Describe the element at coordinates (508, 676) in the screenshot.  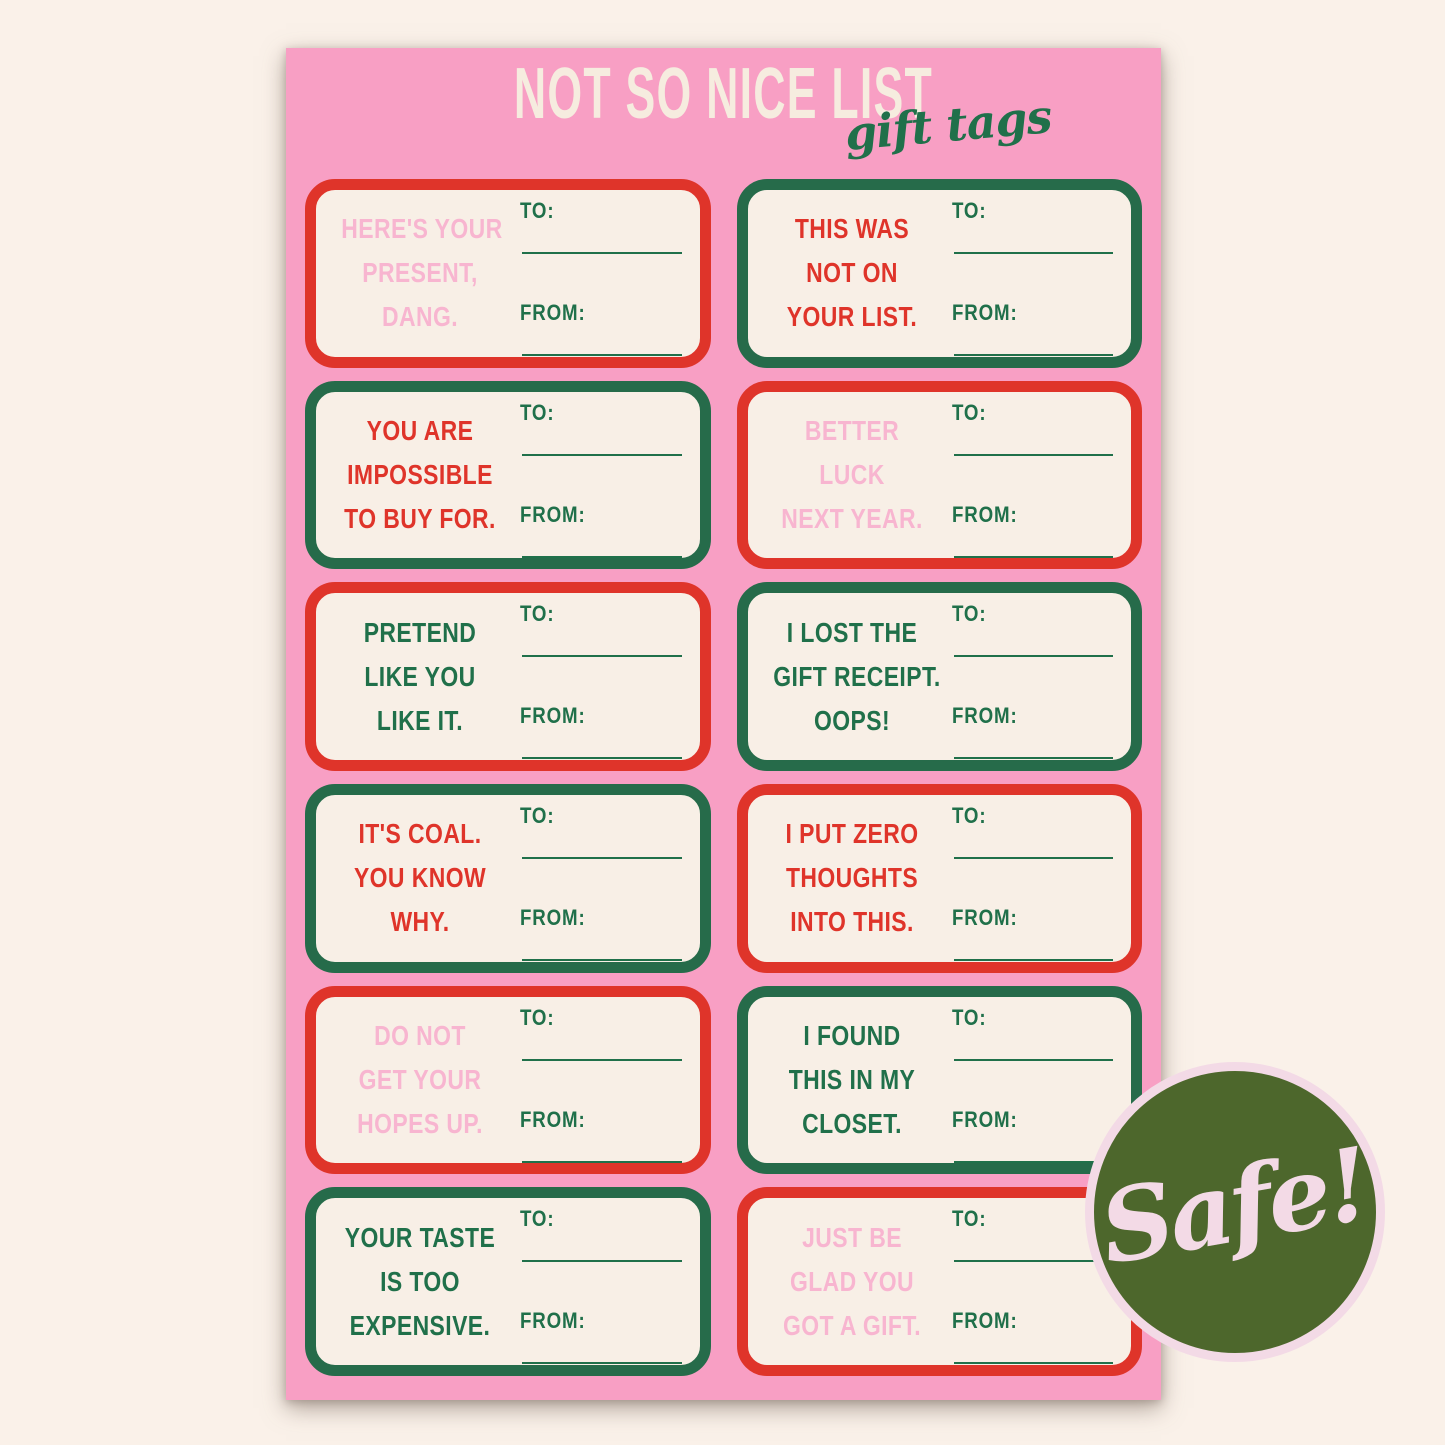
I see `gift-tag: PRETEND LIKE YOU LIKE IT. TO: FROM:` at that location.